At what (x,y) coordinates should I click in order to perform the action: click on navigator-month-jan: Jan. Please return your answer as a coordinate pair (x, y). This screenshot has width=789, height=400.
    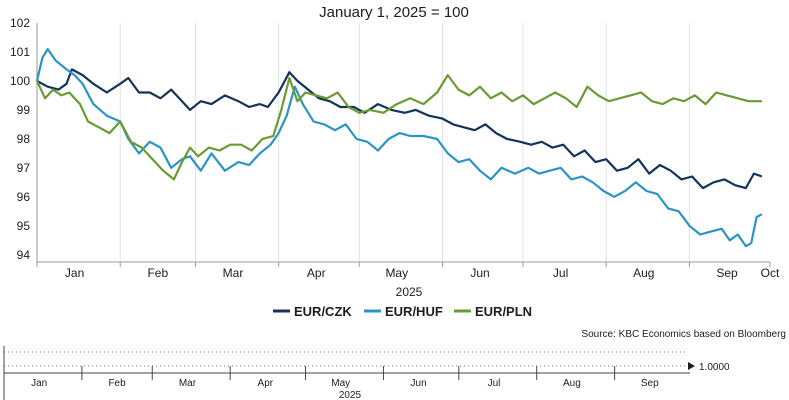
    Looking at the image, I should click on (39, 383).